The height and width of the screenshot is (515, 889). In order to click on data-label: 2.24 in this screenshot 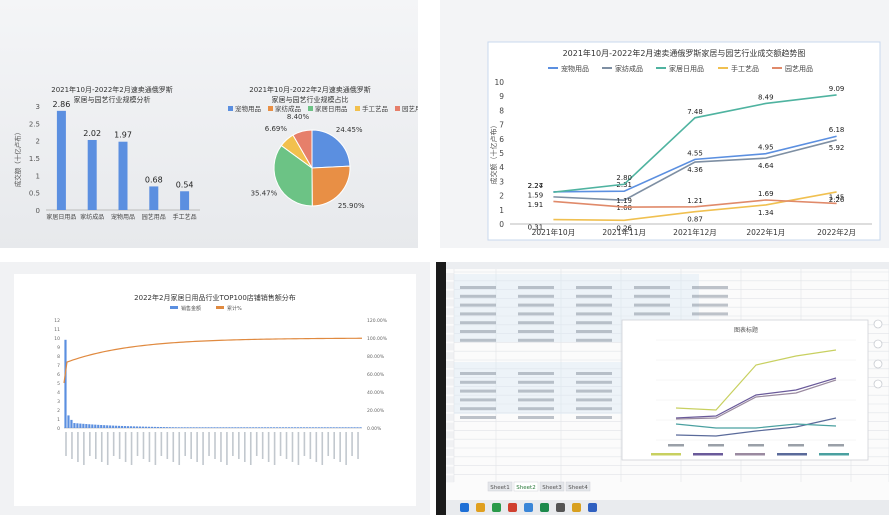, I will do `click(536, 186)`.